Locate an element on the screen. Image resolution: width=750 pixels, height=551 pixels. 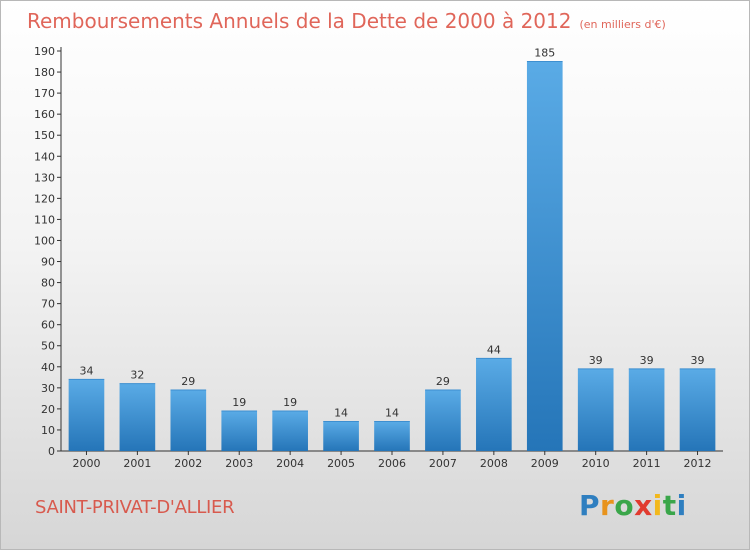
x-tick-label: 2001 is located at coordinates (137, 463).